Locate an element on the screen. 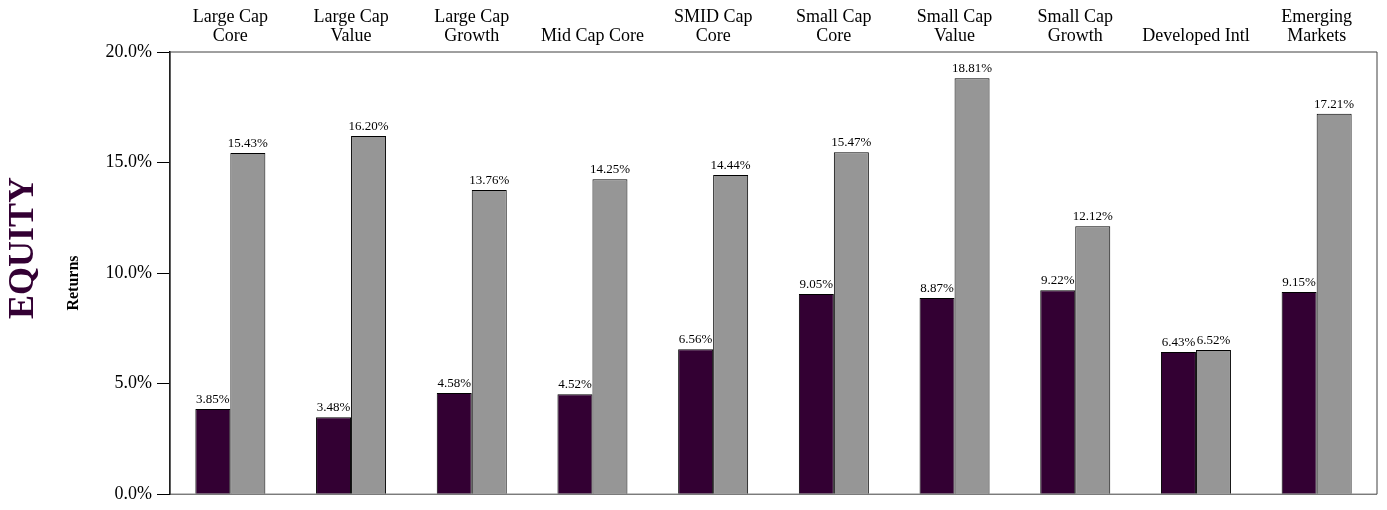 This screenshot has height=510, width=1387. text: EQUITY is located at coordinates (21, 248).